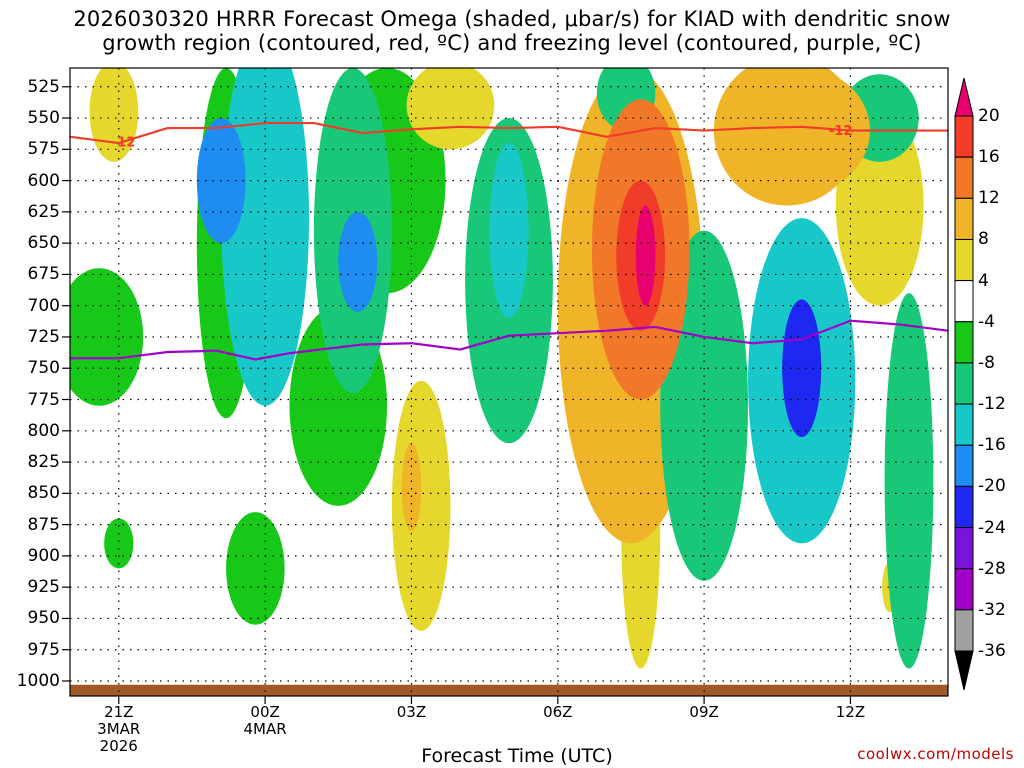 Image resolution: width=1024 pixels, height=768 pixels. Describe the element at coordinates (43, 555) in the screenshot. I see `y-tick-label: 900` at that location.